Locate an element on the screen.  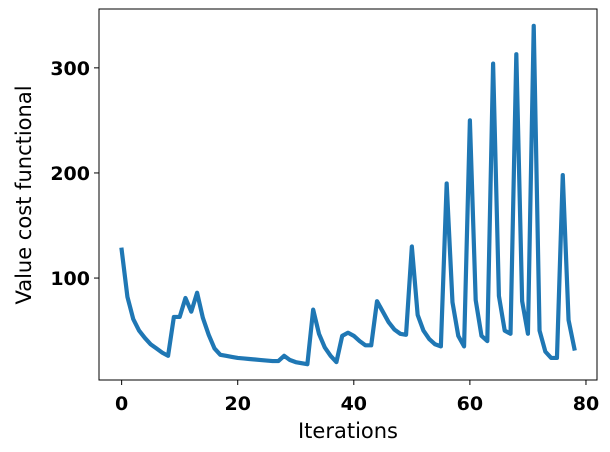
y-tick-label: 200 is located at coordinates (70, 174).